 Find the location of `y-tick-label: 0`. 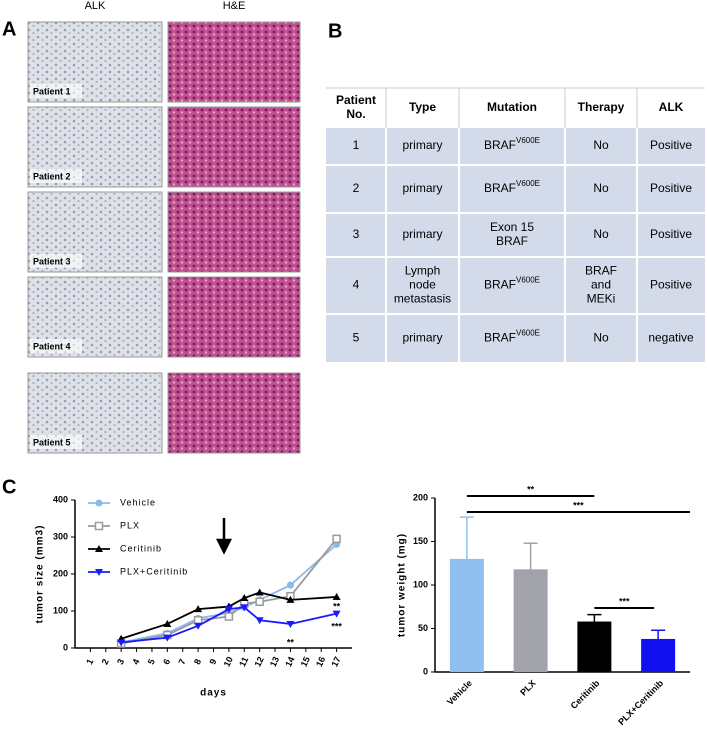

y-tick-label: 0 is located at coordinates (65, 647).